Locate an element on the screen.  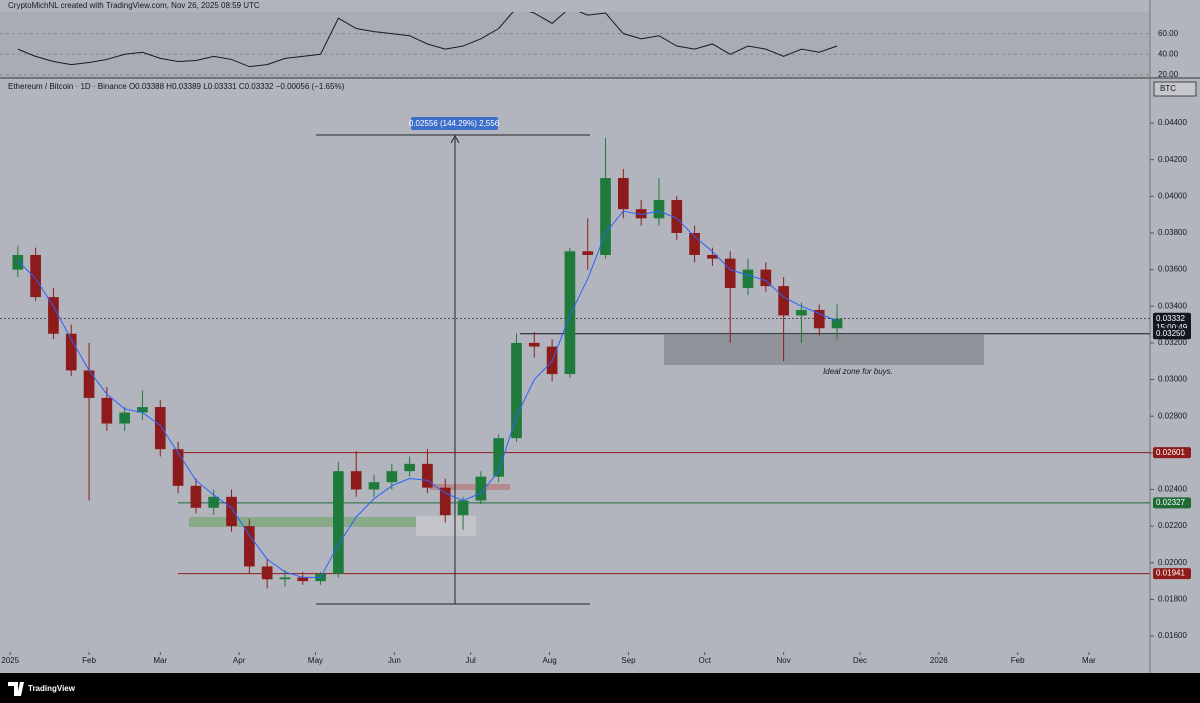
y-tick-label: 0.04000 is located at coordinates (1172, 195).